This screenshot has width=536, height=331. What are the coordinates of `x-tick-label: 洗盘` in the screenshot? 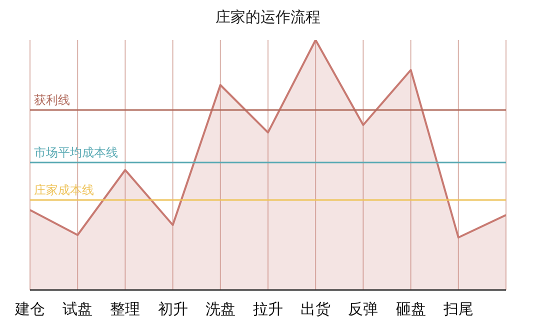 It's located at (220, 309).